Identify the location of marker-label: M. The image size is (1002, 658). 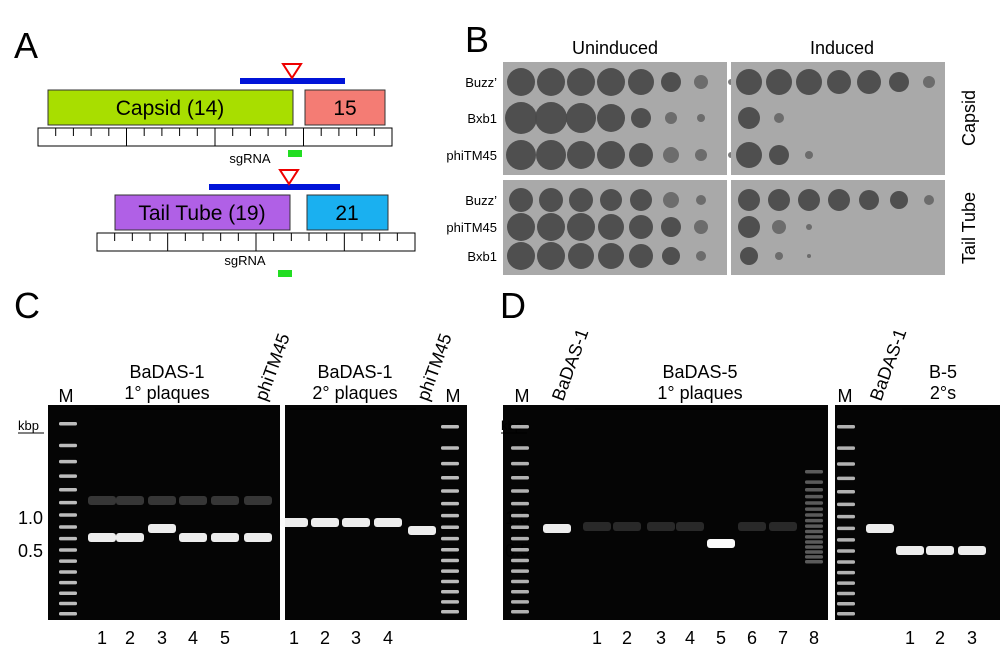
(845, 396).